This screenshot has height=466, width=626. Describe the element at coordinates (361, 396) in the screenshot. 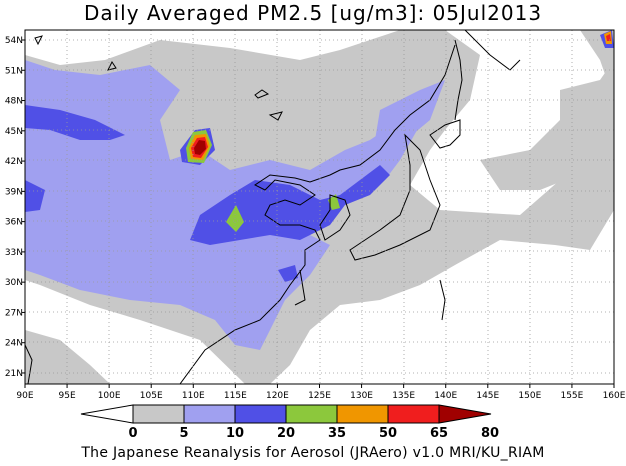

I see `lon-tick-label: 130E` at that location.